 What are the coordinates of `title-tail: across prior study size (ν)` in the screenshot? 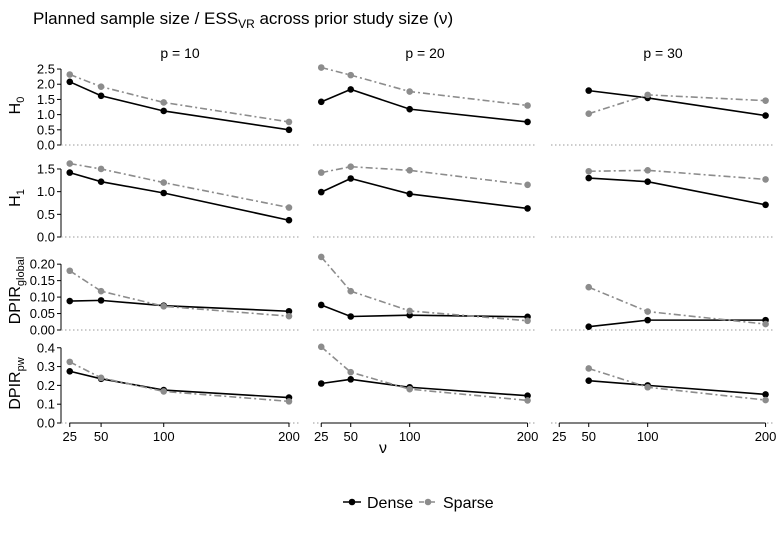 It's located at (354, 18).